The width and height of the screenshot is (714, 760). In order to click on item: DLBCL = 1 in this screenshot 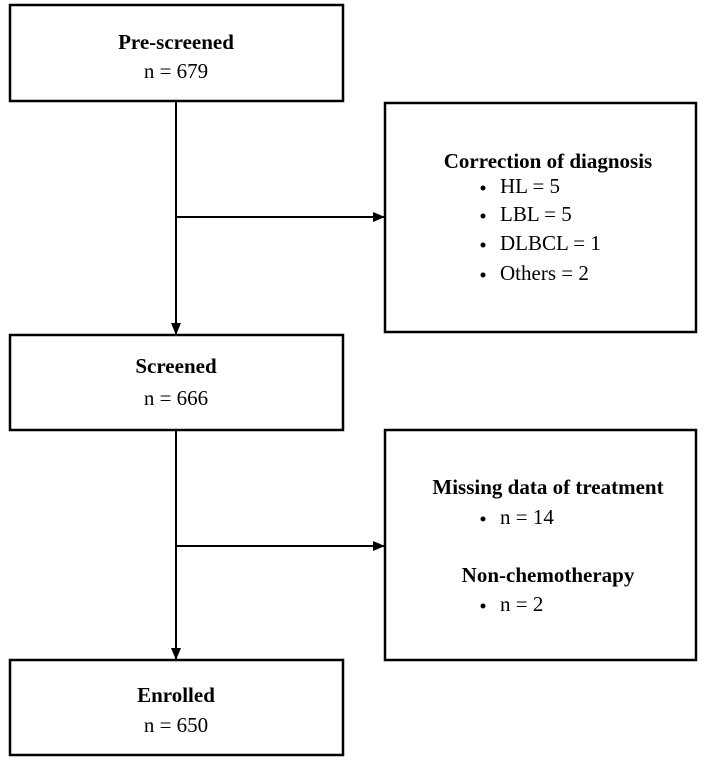, I will do `click(550, 243)`.